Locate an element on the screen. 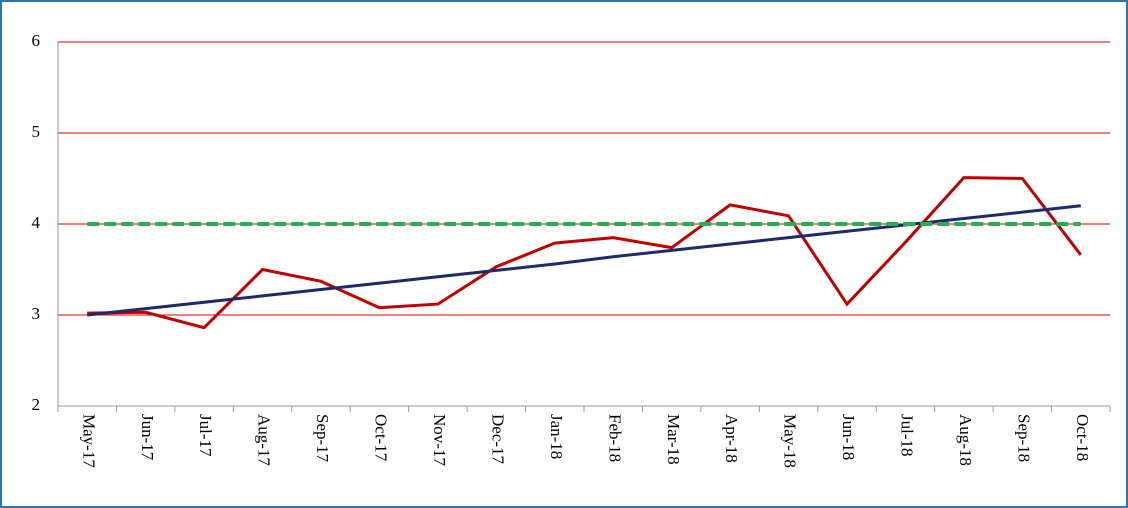  x-tick-label: Sep-18 is located at coordinates (1023, 438).